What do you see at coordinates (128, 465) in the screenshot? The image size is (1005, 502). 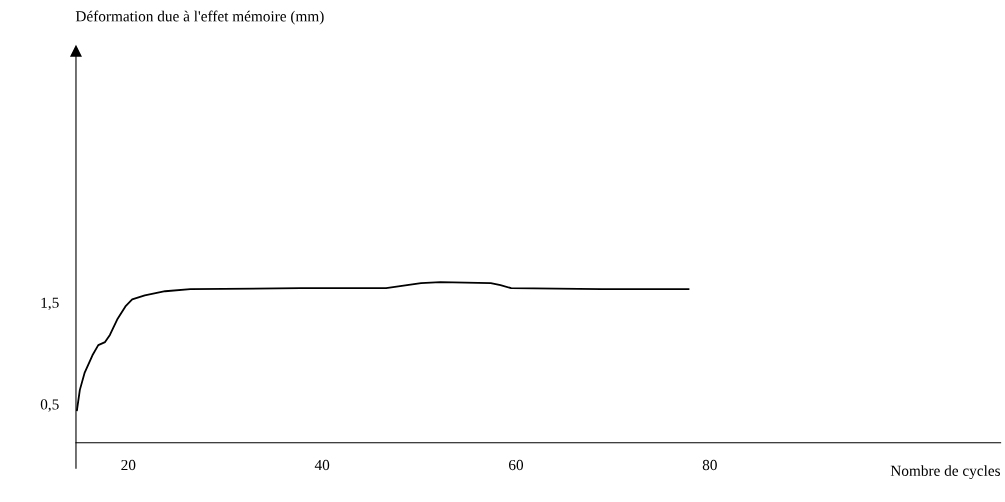 I see `x-tick-label: 20` at bounding box center [128, 465].